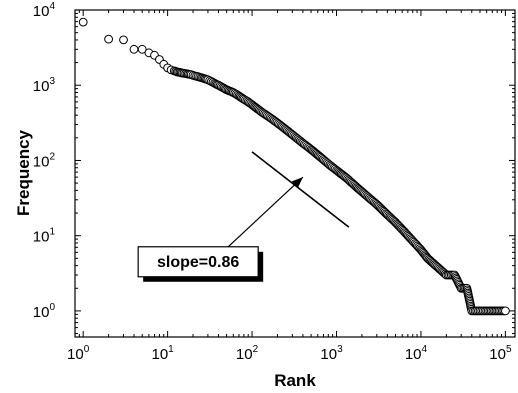 The image size is (518, 393). Describe the element at coordinates (331, 353) in the screenshot. I see `x-tick-label: 10³` at that location.